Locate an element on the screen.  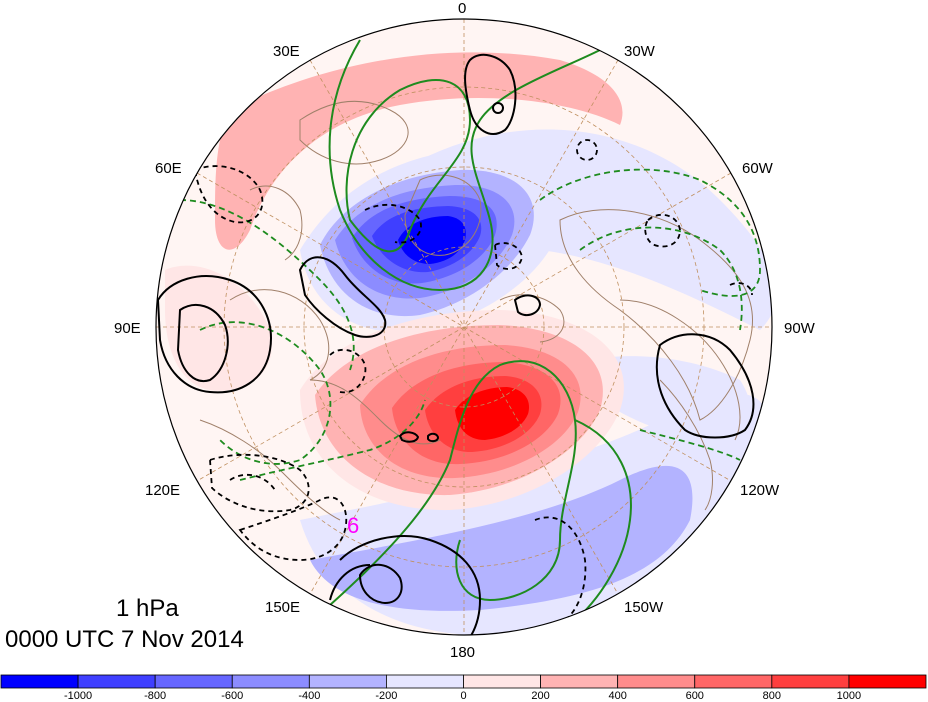
colorbar-tick-label: 0 is located at coordinates (463, 696).